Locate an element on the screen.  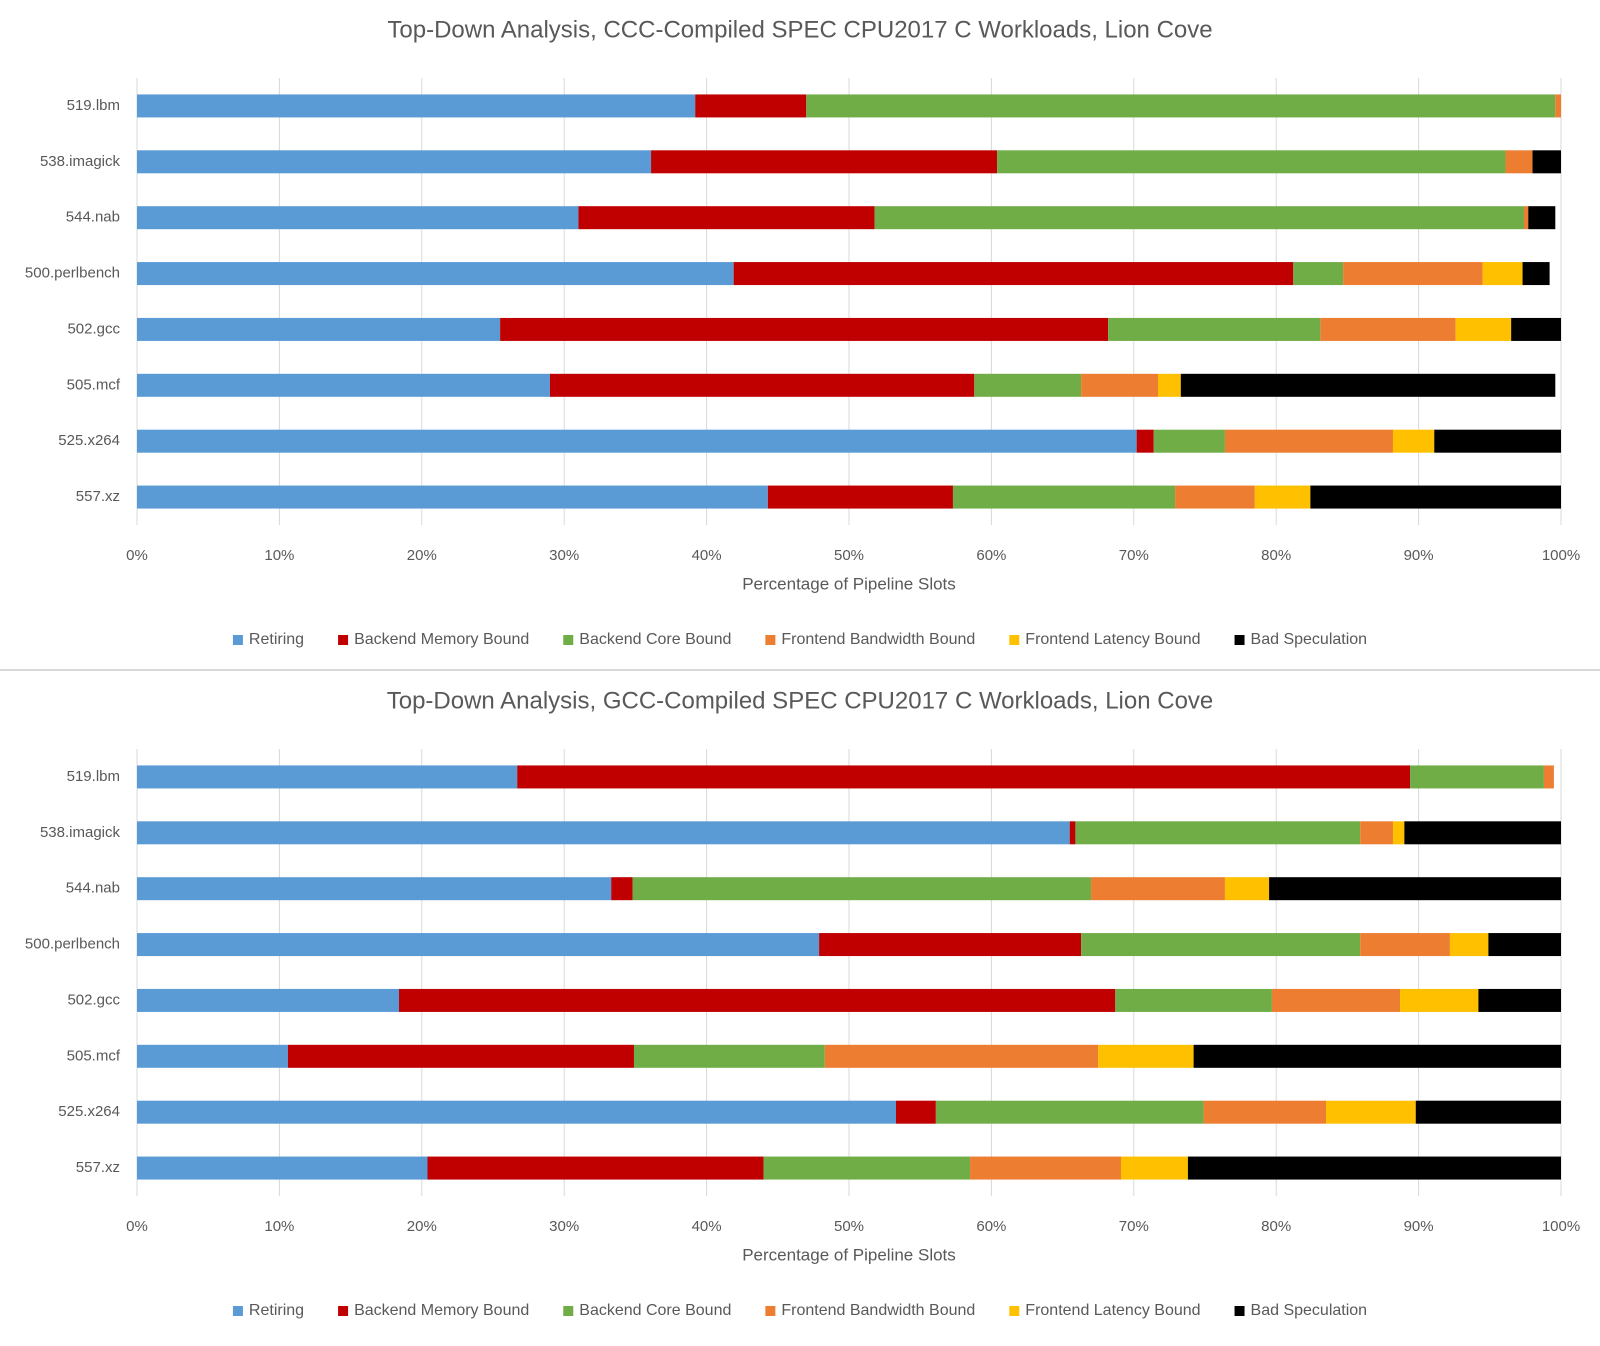
legend-label: Bad Speculation is located at coordinates (1309, 1310).